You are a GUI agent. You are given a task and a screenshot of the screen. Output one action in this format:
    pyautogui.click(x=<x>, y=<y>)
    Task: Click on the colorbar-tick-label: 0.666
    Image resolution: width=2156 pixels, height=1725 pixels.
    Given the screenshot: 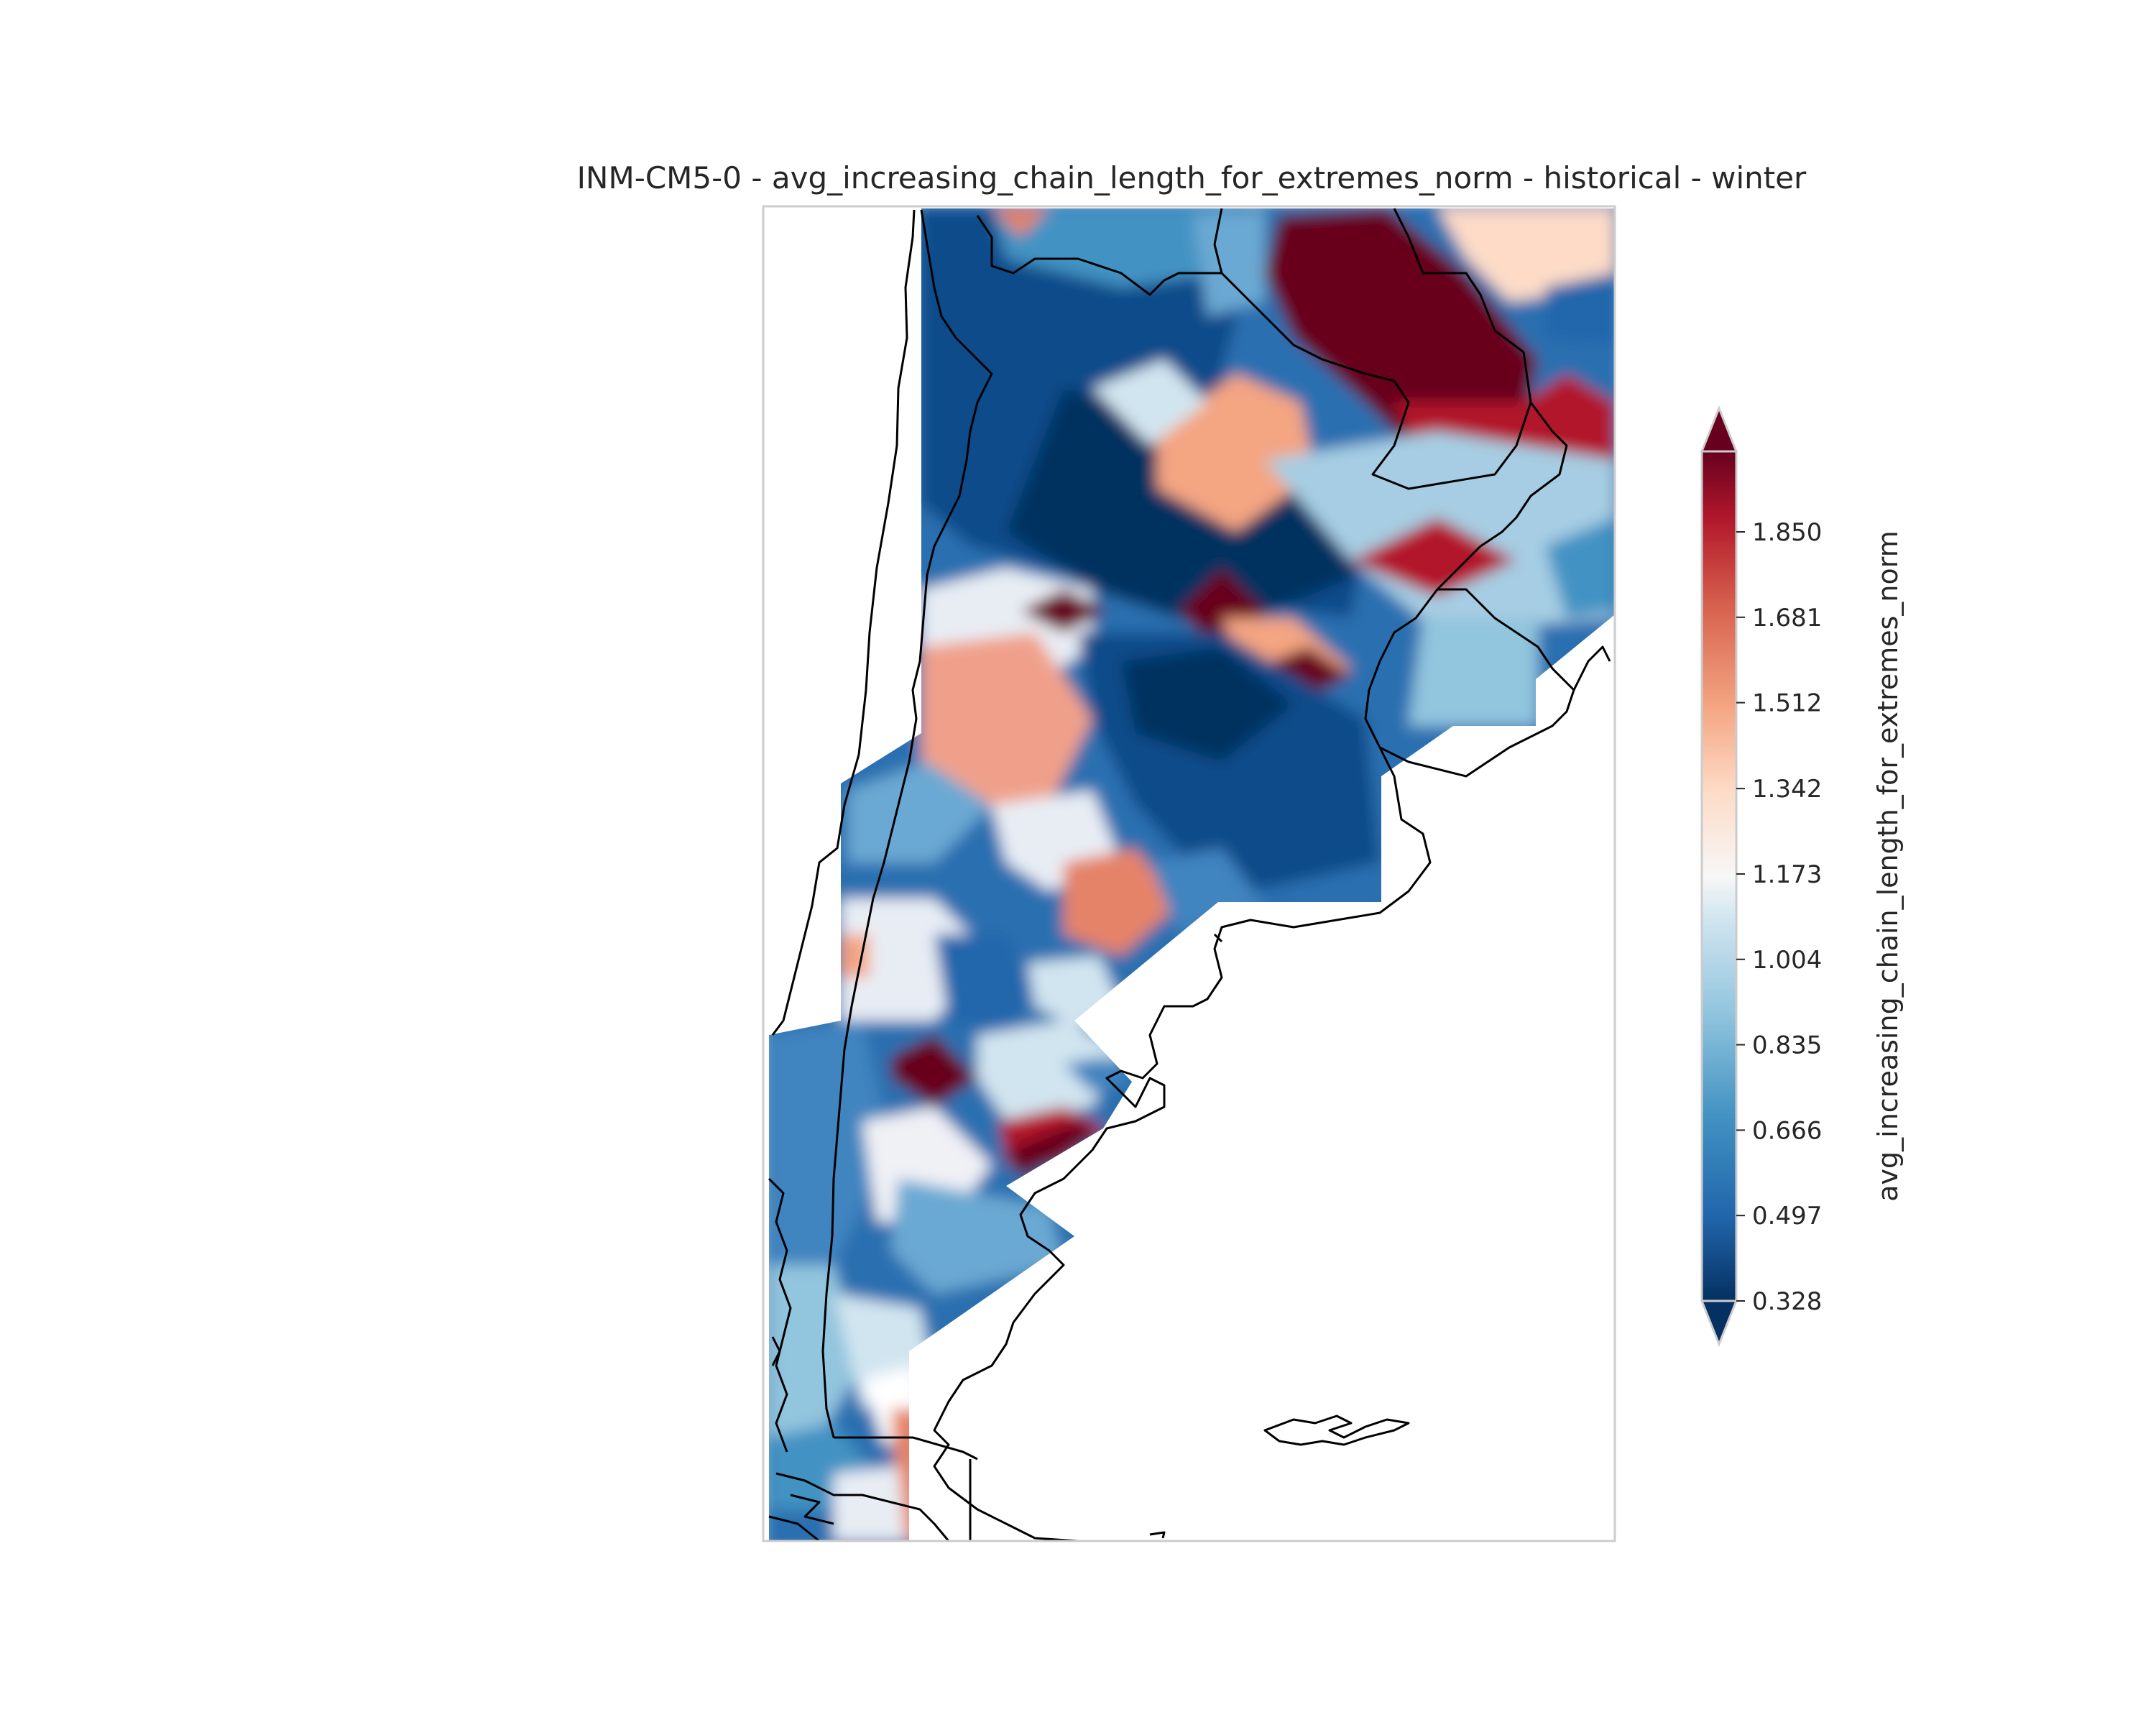 What is the action you would take?
    pyautogui.click(x=1787, y=1130)
    